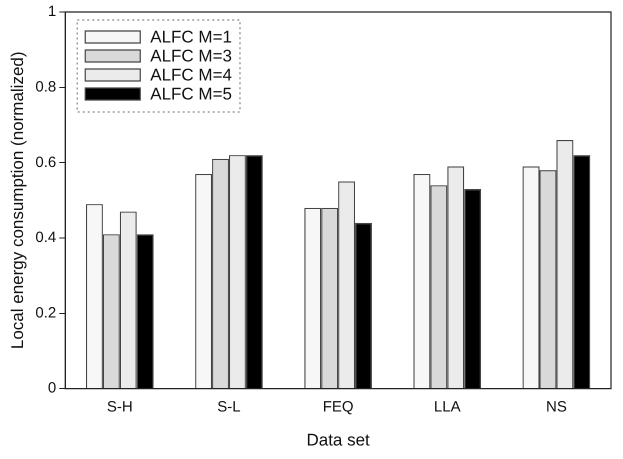 This screenshot has width=623, height=459. I want to click on y-tick-label: 0.2, so click(45, 313).